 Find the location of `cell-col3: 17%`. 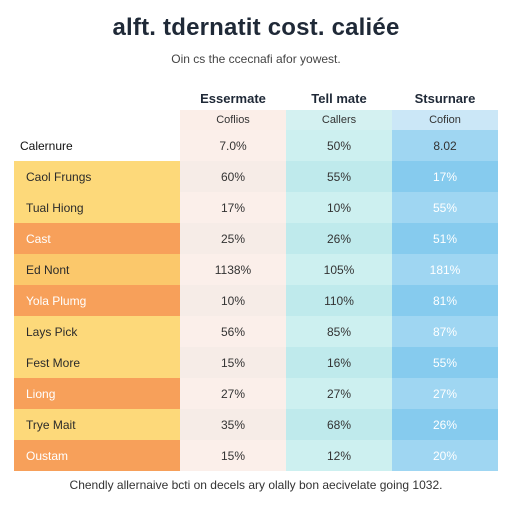

cell-col3: 17% is located at coordinates (445, 176).